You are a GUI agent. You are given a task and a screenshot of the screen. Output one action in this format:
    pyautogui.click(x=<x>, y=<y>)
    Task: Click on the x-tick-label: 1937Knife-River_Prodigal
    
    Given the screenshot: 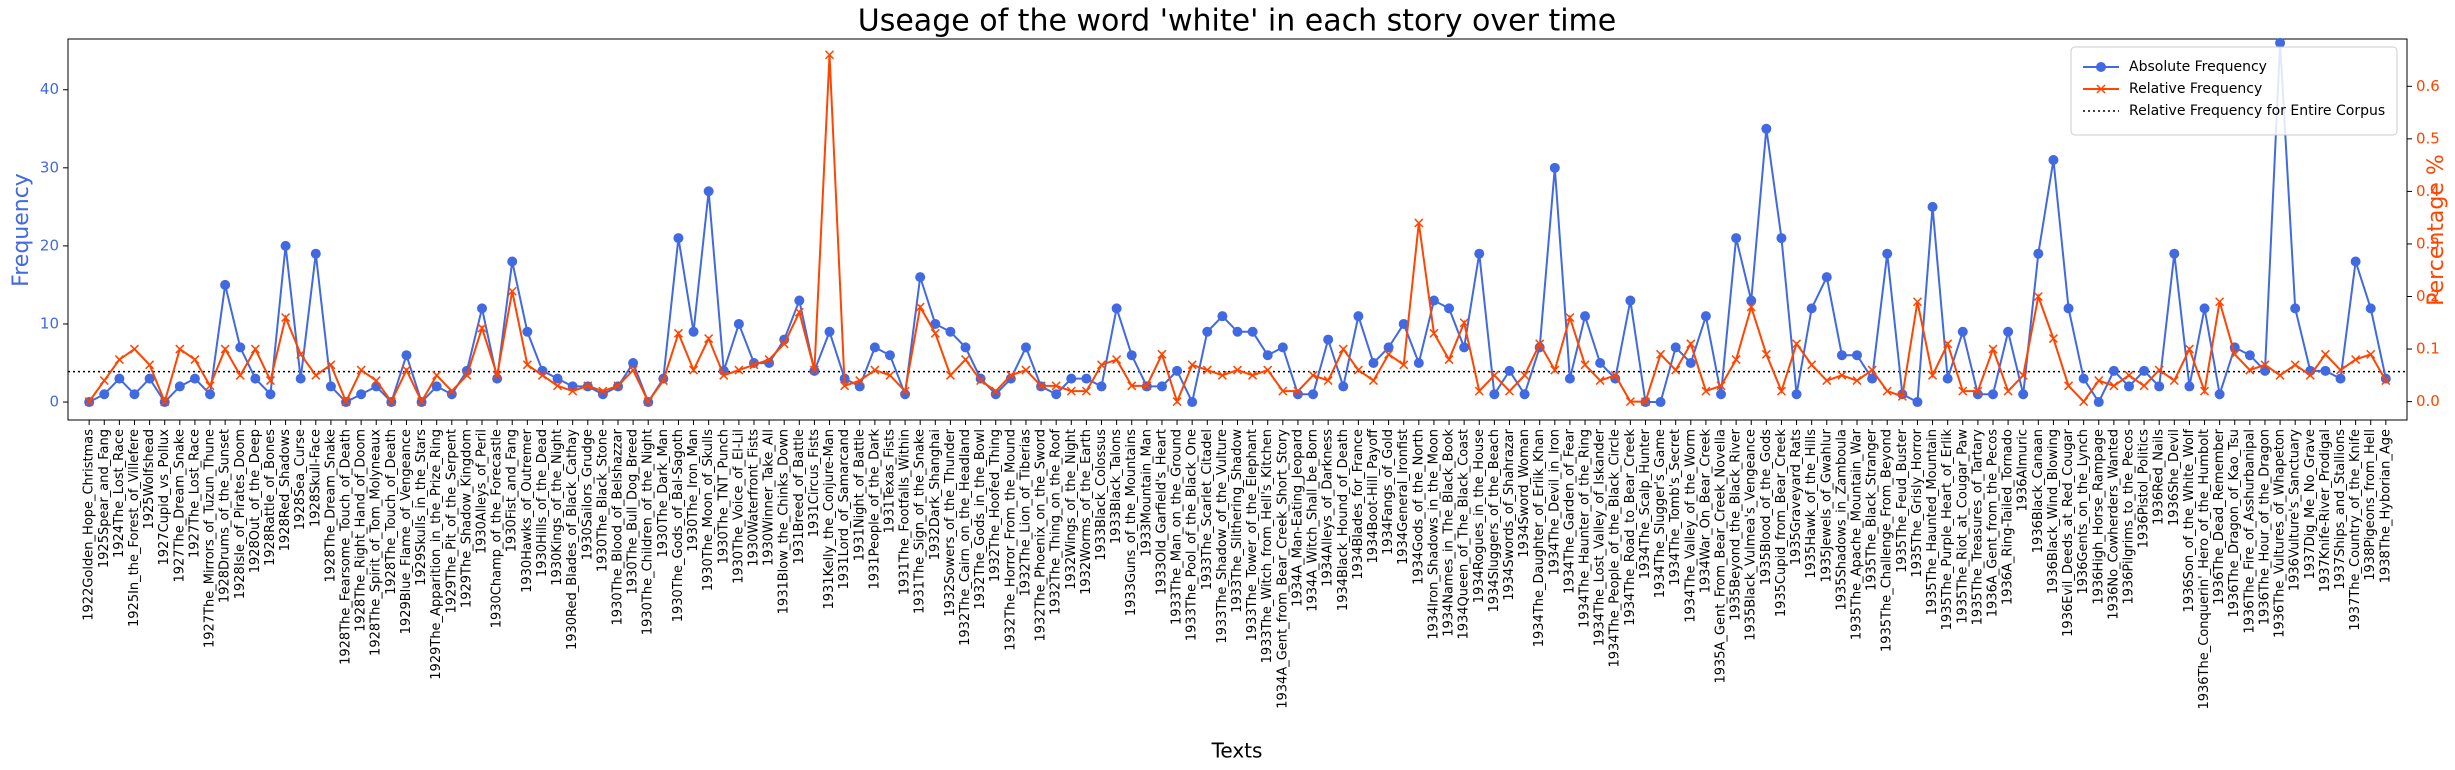 What is the action you would take?
    pyautogui.click(x=2325, y=510)
    